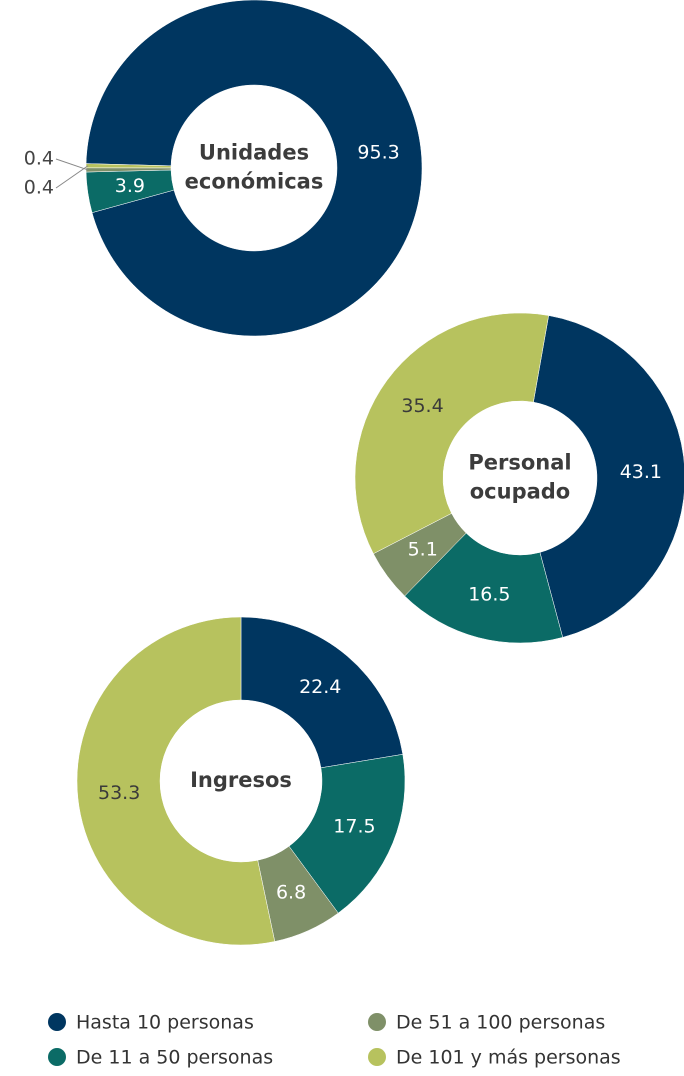 The width and height of the screenshot is (684, 1076). I want to click on data-label: 17.5, so click(354, 827).